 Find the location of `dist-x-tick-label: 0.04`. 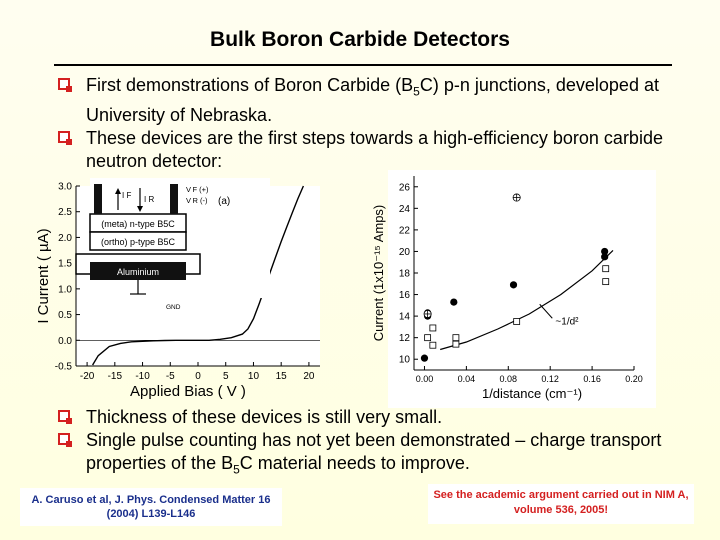

dist-x-tick-label: 0.04 is located at coordinates (467, 379).